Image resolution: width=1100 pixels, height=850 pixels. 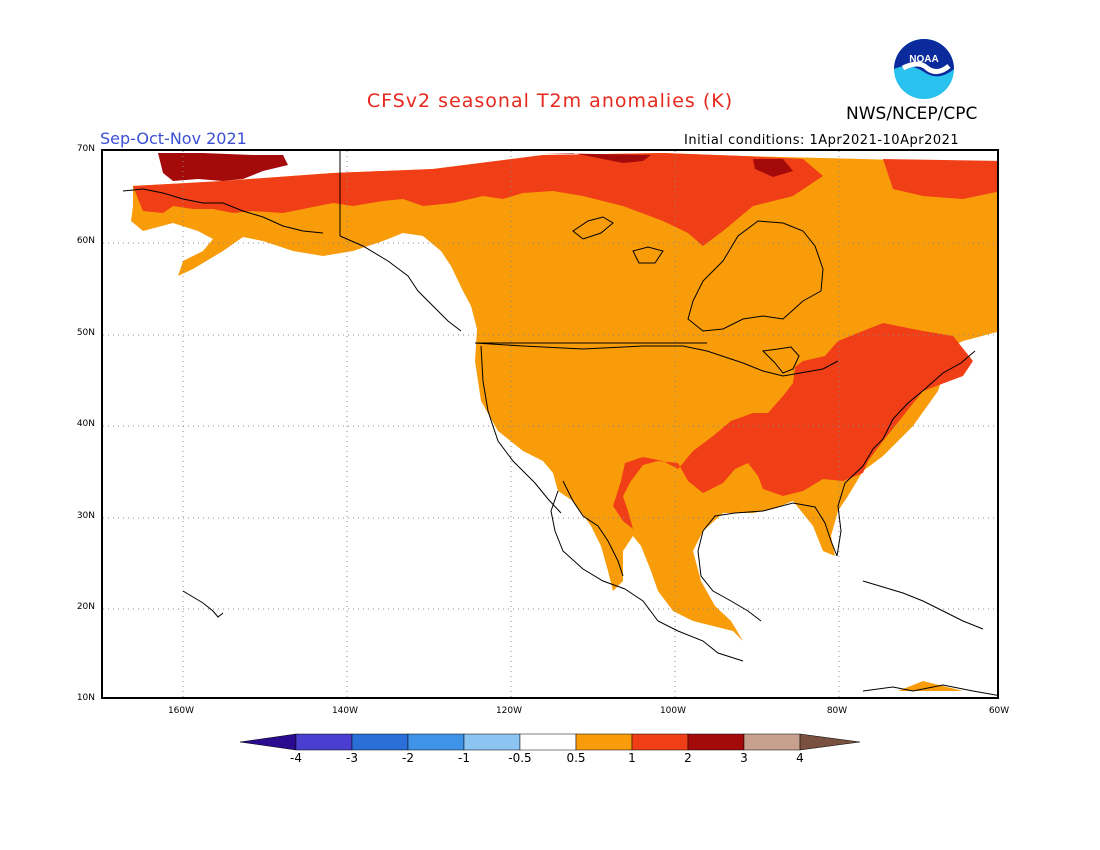 What do you see at coordinates (632, 758) in the screenshot?
I see `colorbar-label-1: 1` at bounding box center [632, 758].